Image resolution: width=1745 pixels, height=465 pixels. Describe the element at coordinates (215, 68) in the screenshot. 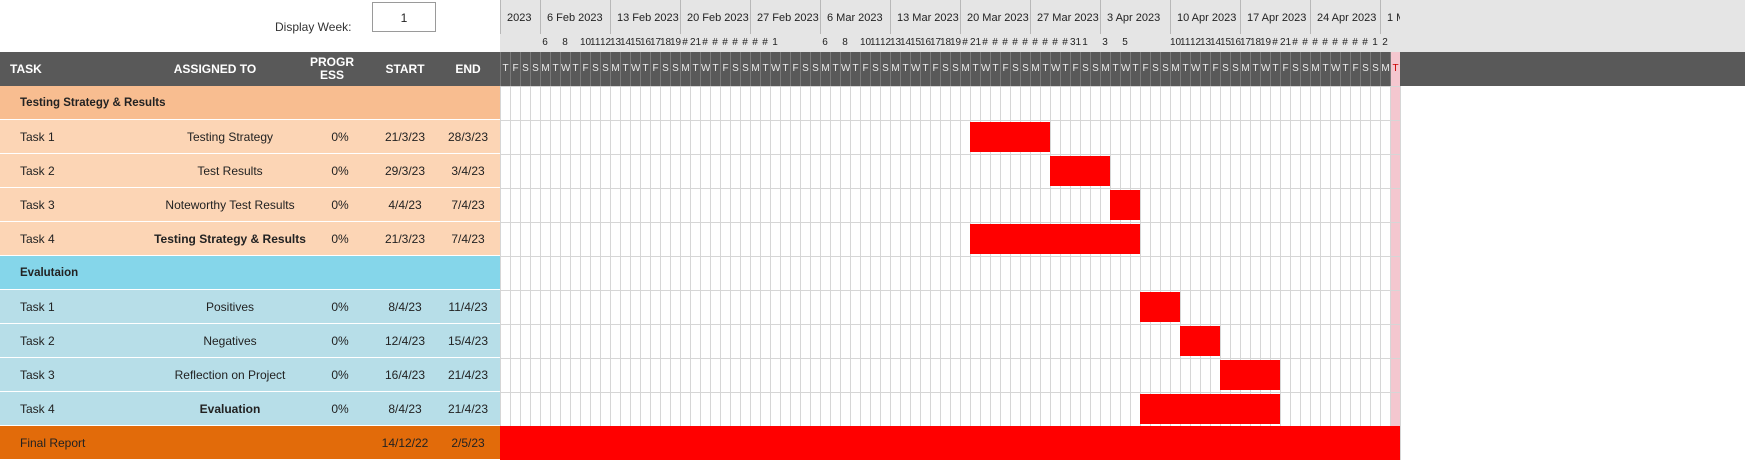

I see `column-header-assigned: ASSIGNED TO` at that location.